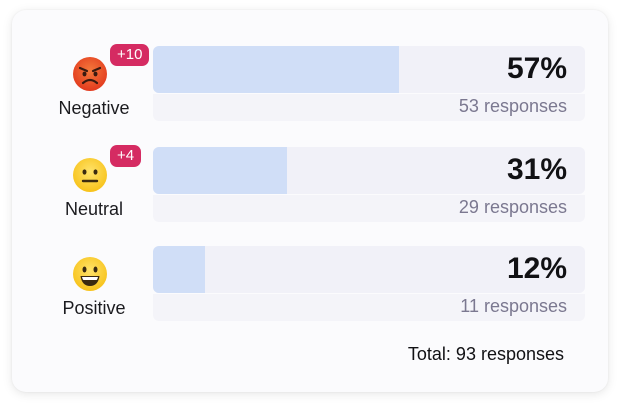  Describe the element at coordinates (536, 68) in the screenshot. I see `percent-value: 57%` at that location.